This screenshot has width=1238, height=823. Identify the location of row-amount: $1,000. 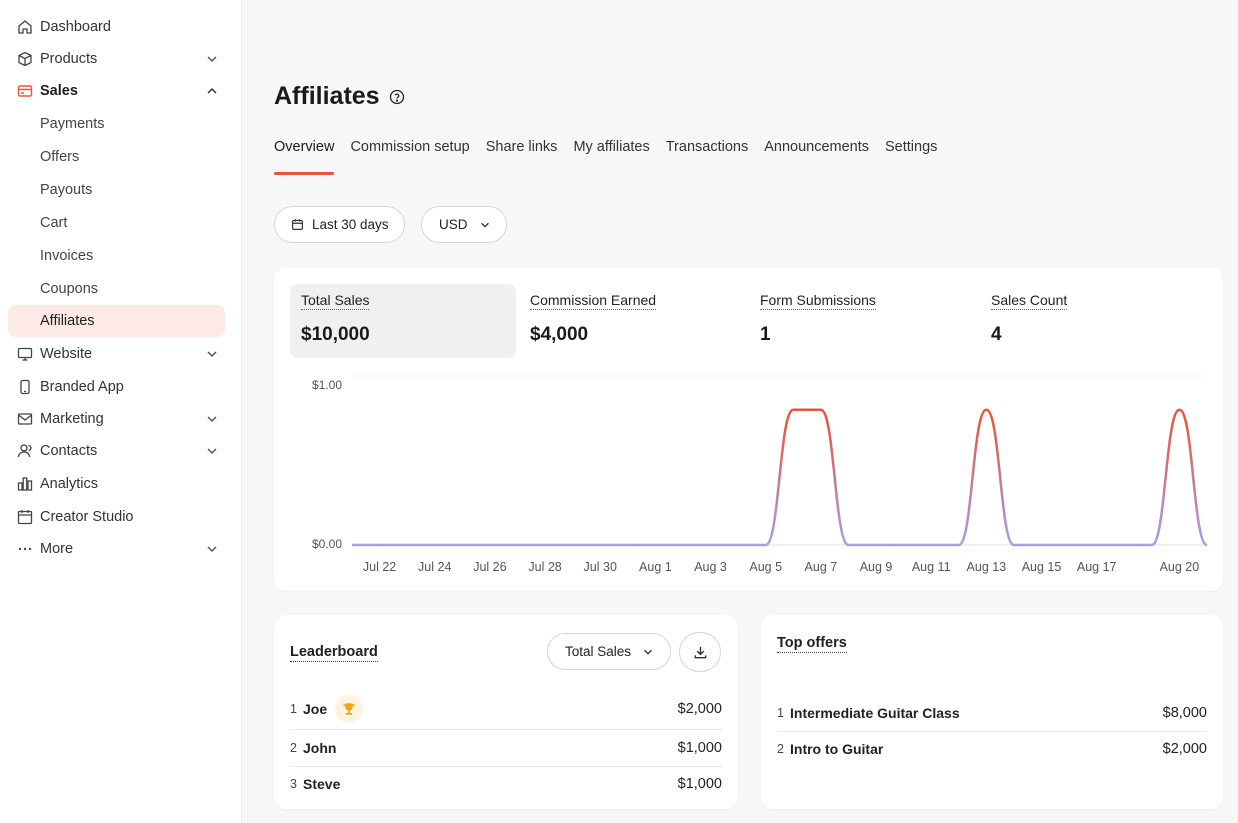
(699, 748).